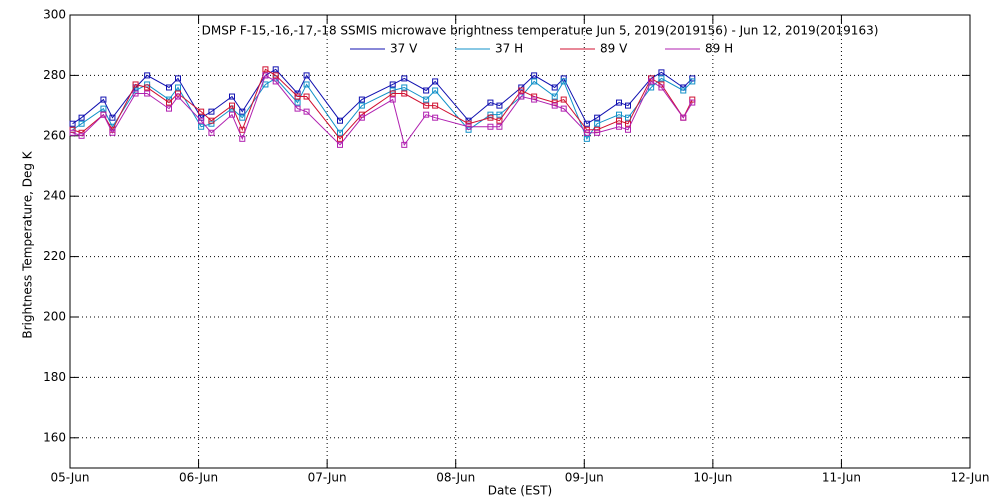 This screenshot has width=1000, height=500. Describe the element at coordinates (969, 478) in the screenshot. I see `x-tick-label: 12-Jun` at that location.